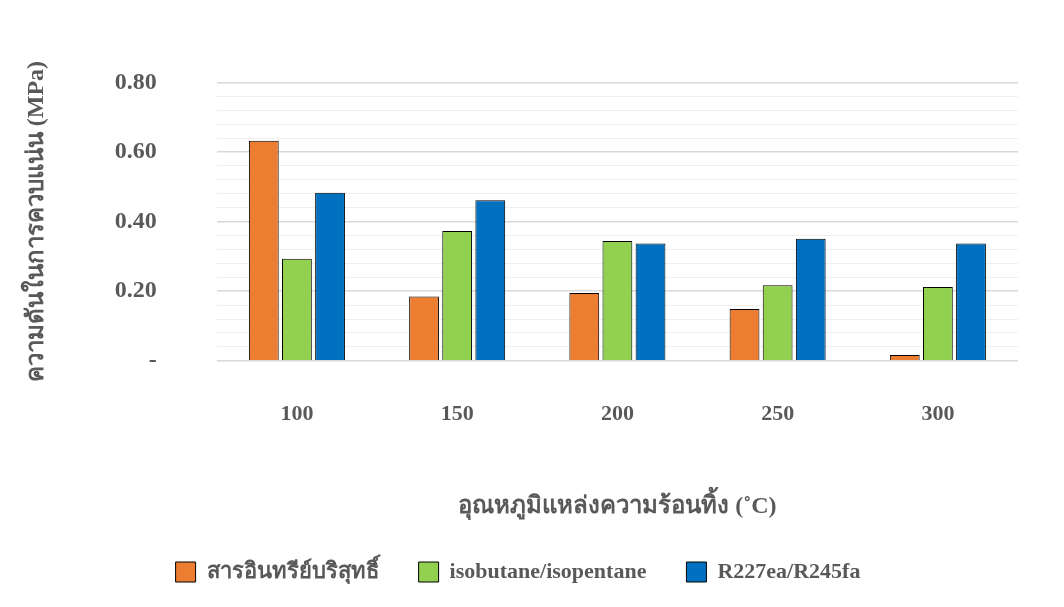 This screenshot has height=607, width=1064. What do you see at coordinates (293, 569) in the screenshot?
I see `legend-label: สารอินทรีย์บริสุทธิ์` at bounding box center [293, 569].